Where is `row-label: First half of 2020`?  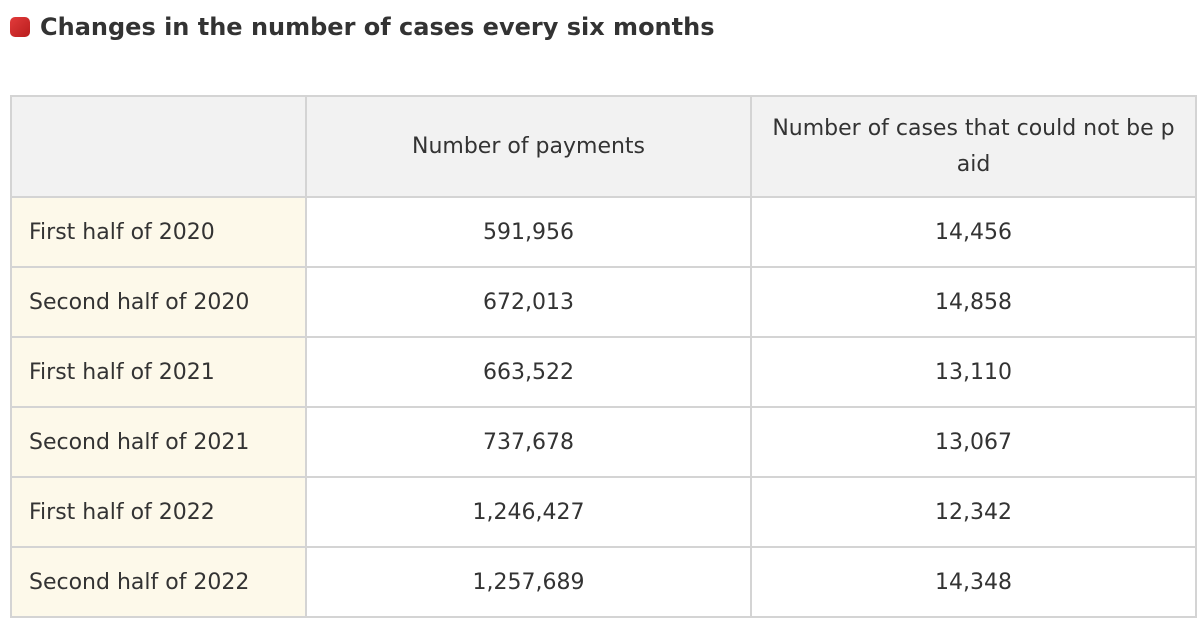
row-label: First half of 2020 is located at coordinates (158, 232).